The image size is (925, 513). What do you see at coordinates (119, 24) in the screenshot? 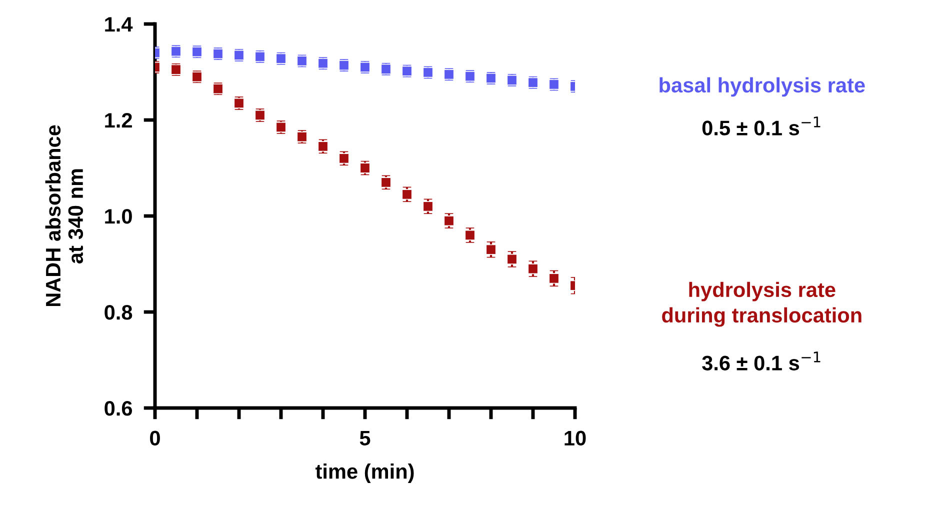
I see `y-tick-label: 1.4` at bounding box center [119, 24].